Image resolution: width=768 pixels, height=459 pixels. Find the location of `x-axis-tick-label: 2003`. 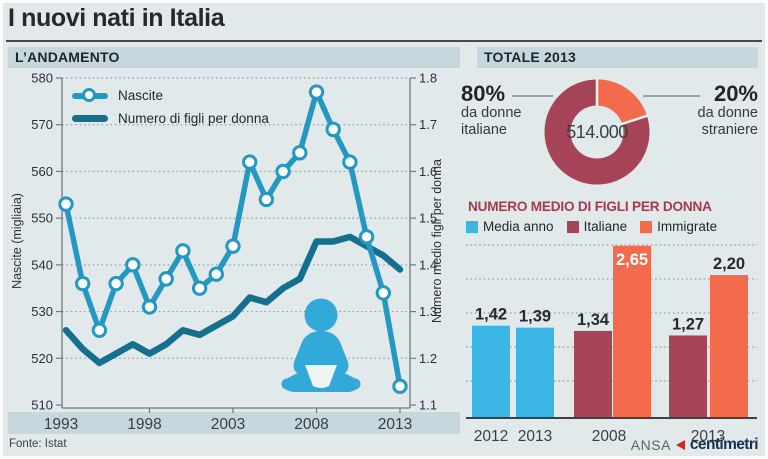

x-axis-tick-label: 2003 is located at coordinates (228, 424).